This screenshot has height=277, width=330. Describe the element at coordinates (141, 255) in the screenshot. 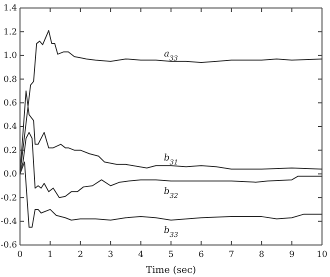

I see `x-tick-label: 4` at that location.